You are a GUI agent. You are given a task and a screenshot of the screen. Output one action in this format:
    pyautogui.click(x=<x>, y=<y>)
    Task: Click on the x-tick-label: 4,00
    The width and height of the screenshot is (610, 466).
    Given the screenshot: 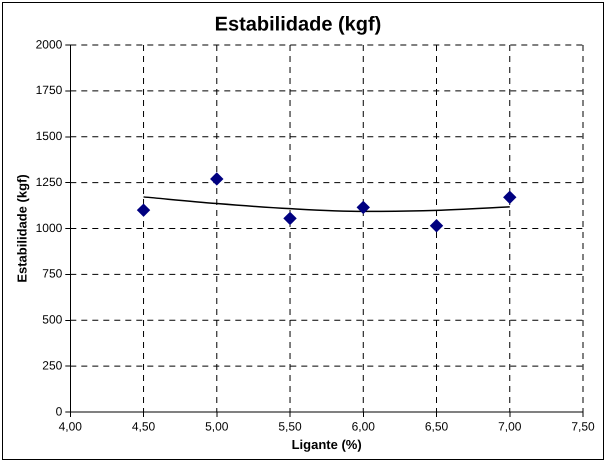 What is the action you would take?
    pyautogui.click(x=70, y=427)
    